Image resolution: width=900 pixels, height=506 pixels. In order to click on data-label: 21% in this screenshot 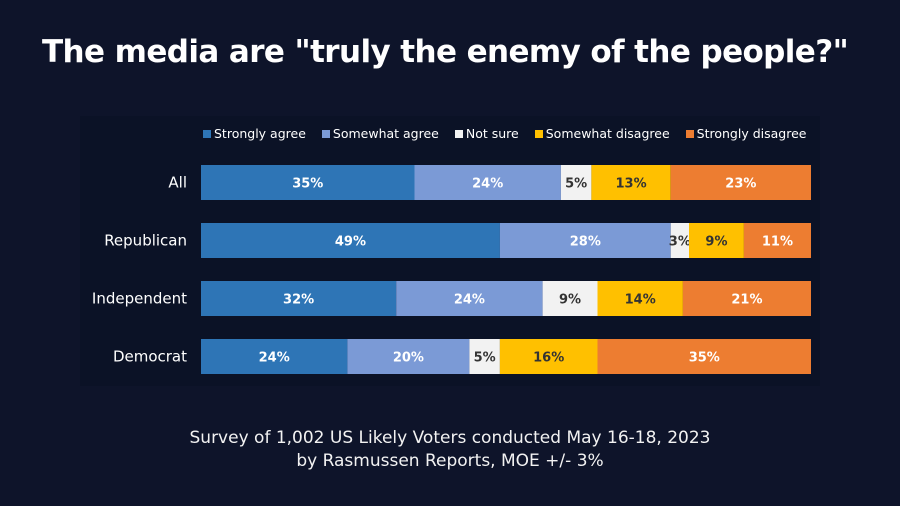, I will do `click(746, 300)`.